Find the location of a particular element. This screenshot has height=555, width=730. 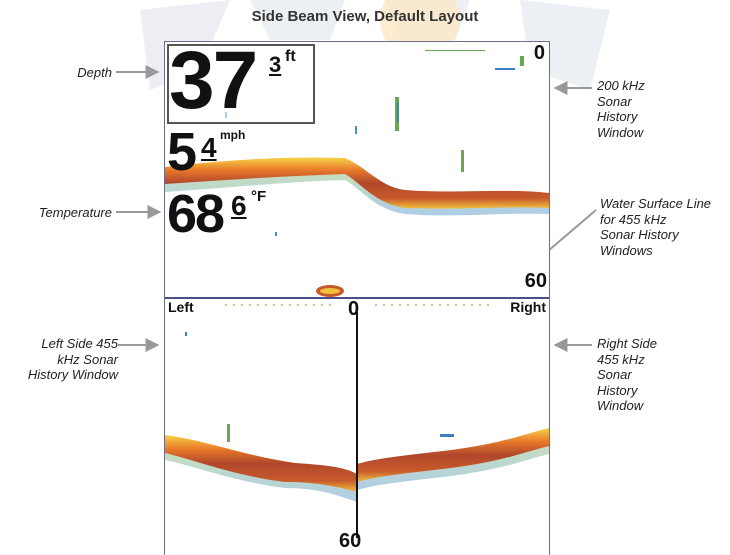

depth-readout-box is located at coordinates (241, 84).